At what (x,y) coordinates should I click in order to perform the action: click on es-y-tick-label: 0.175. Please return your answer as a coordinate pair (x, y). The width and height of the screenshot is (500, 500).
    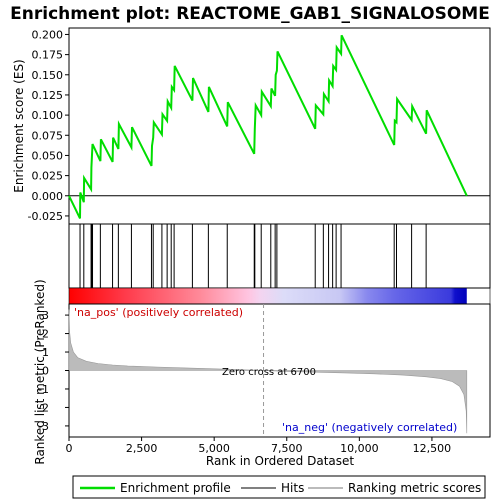
    Looking at the image, I should click on (48, 55).